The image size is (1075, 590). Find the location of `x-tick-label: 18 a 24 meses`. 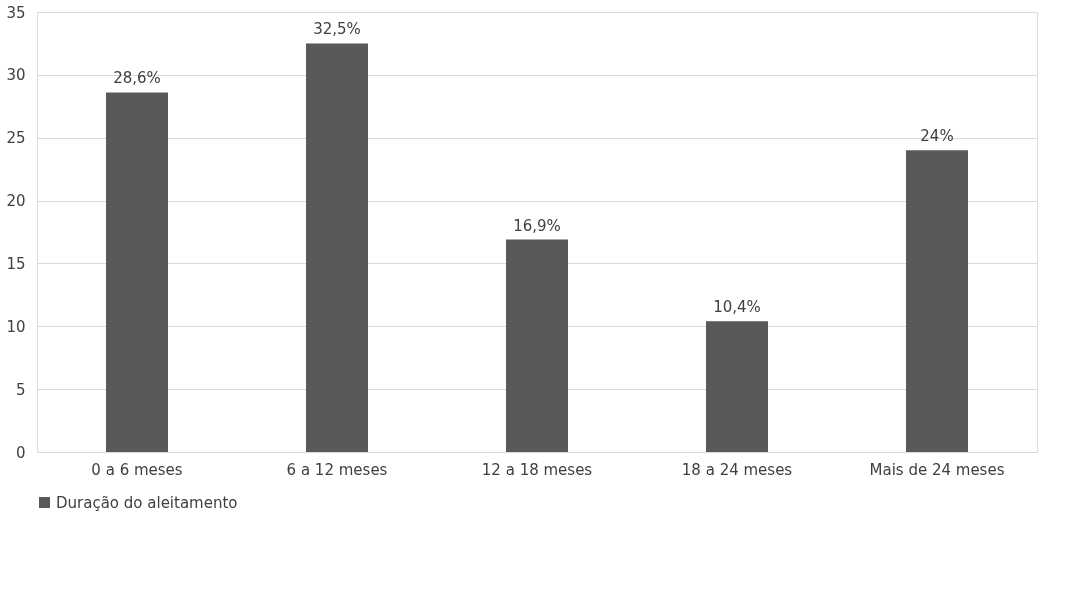

x-tick-label: 18 a 24 meses is located at coordinates (737, 469).